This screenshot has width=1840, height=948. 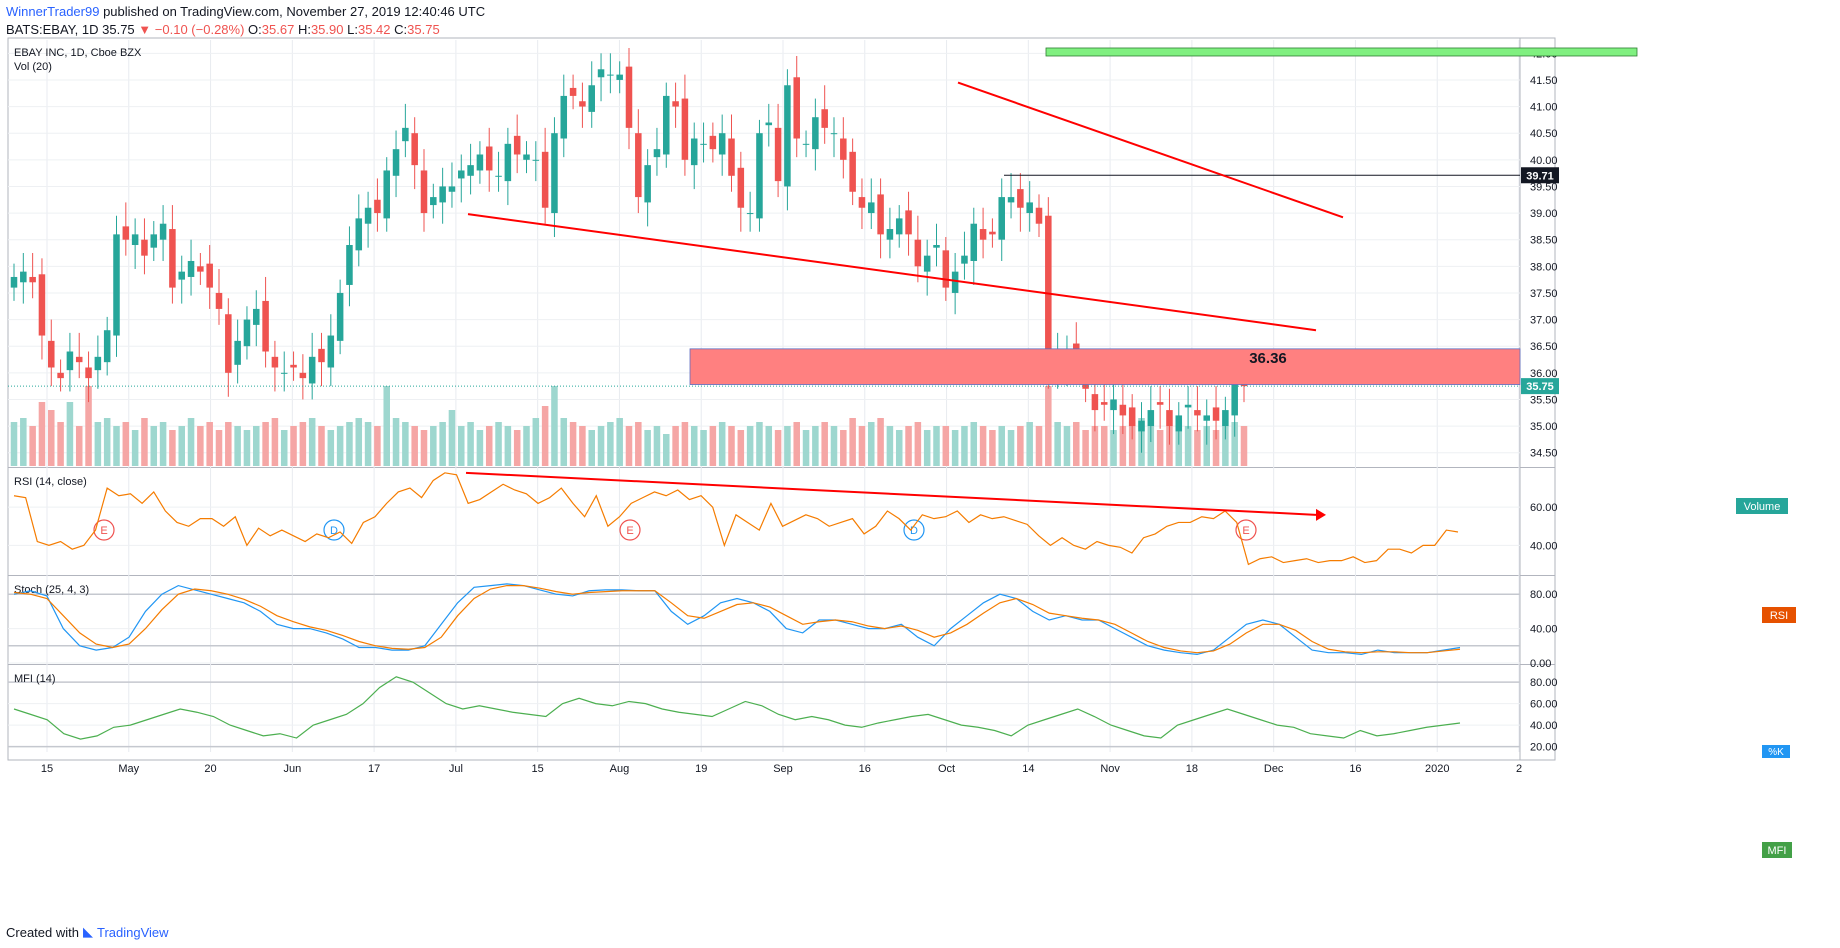 I want to click on rsi-tag: RSI, so click(x=1779, y=616).